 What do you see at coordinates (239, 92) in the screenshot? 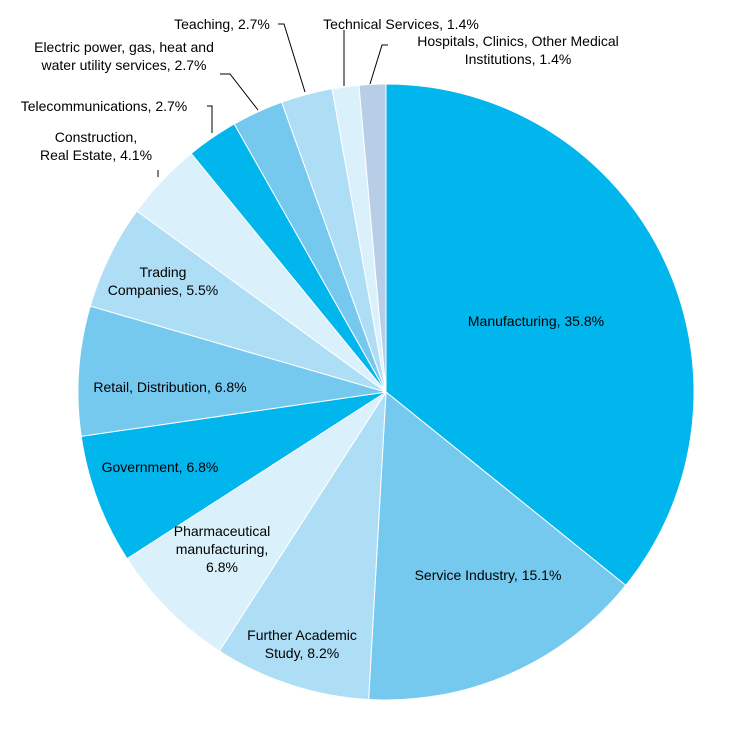
I see `leader-line-electric-power-gas-heat-and-water-utility-services` at bounding box center [239, 92].